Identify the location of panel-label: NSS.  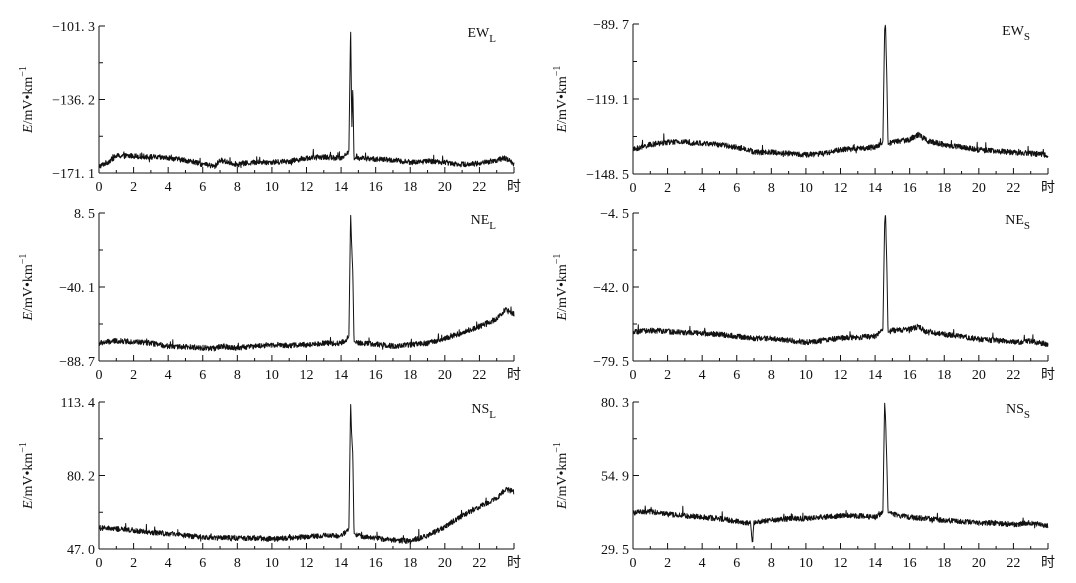
(1018, 411).